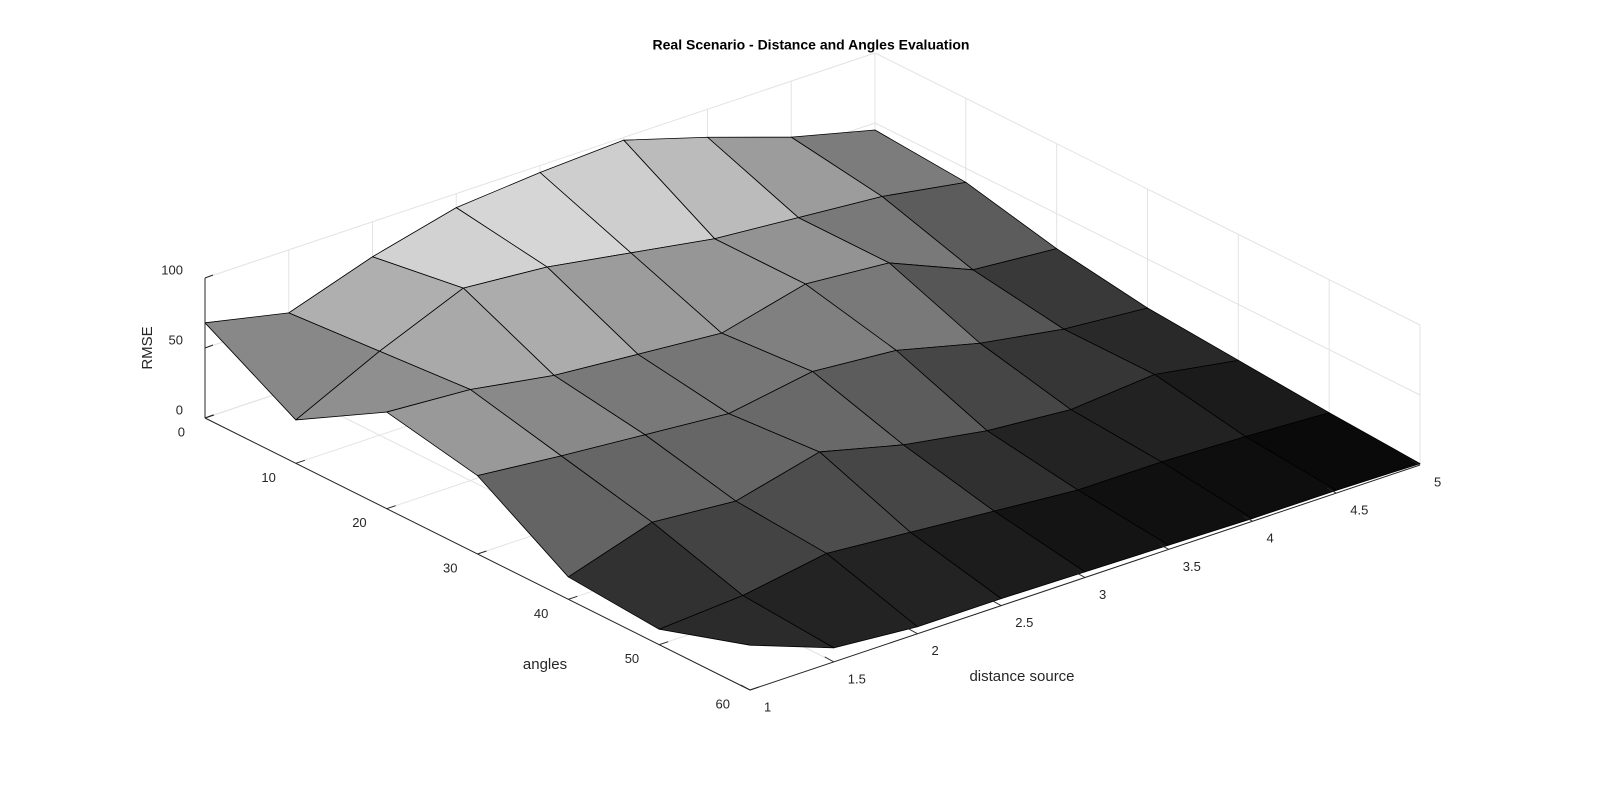 The width and height of the screenshot is (1600, 789). Describe the element at coordinates (746, 622) in the screenshot. I see `surface-face` at that location.